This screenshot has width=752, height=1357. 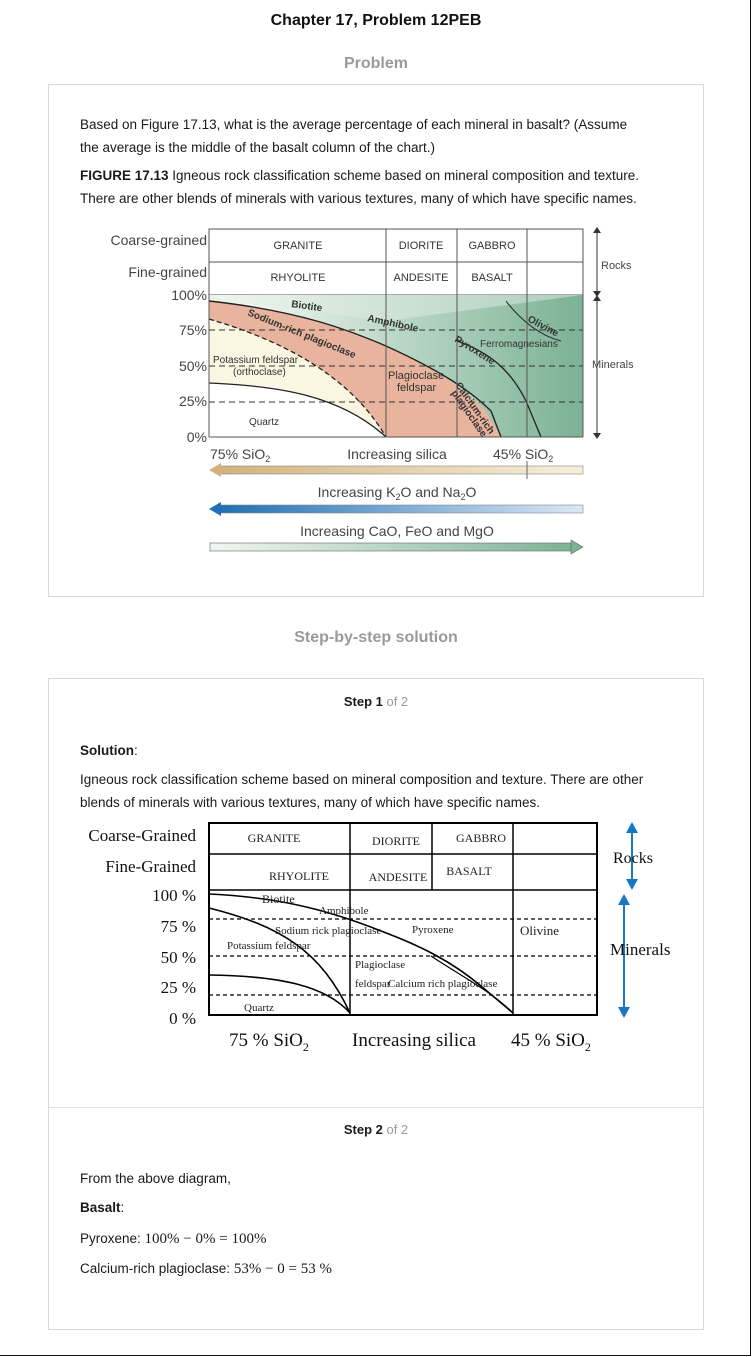 I want to click on mineral-orthoclase: (orthoclase), so click(x=259, y=372).